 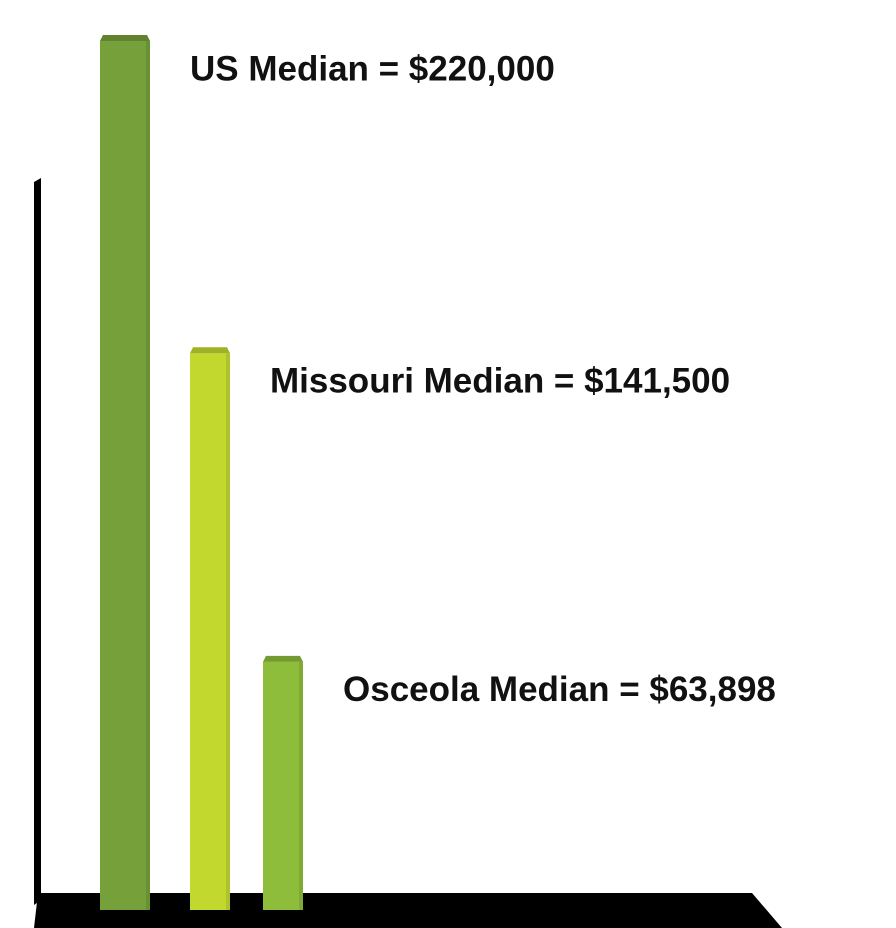 I want to click on data-label: Osceola Median = $63,898, so click(x=559, y=689).